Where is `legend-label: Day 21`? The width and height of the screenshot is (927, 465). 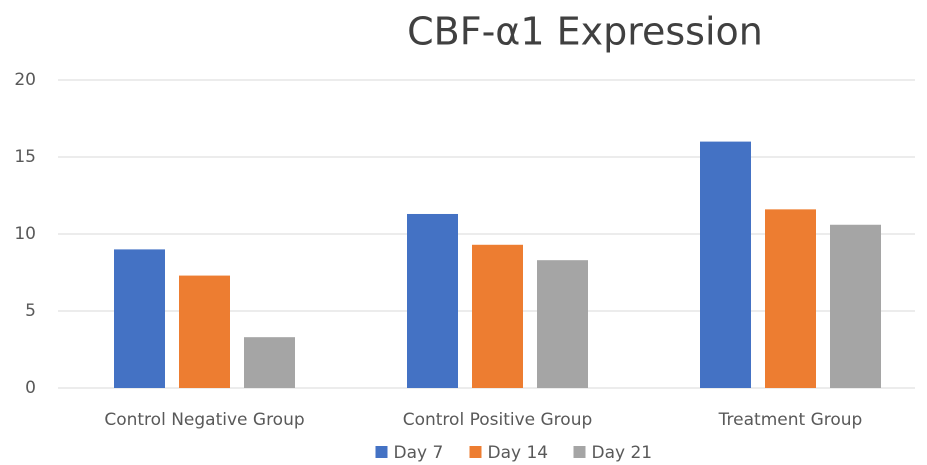
legend-label: Day 21 is located at coordinates (622, 453).